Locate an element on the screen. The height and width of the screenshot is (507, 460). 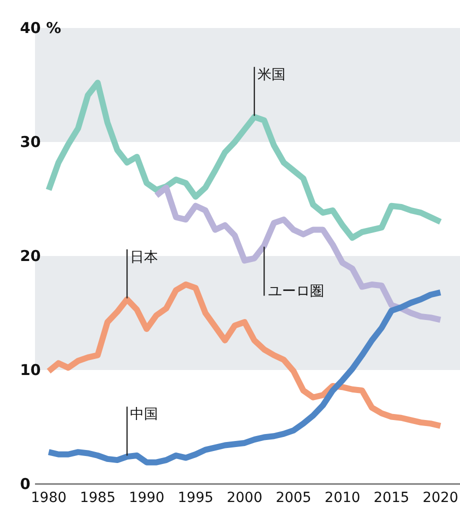
note-leader: ユーロ圏 is located at coordinates (294, 273).